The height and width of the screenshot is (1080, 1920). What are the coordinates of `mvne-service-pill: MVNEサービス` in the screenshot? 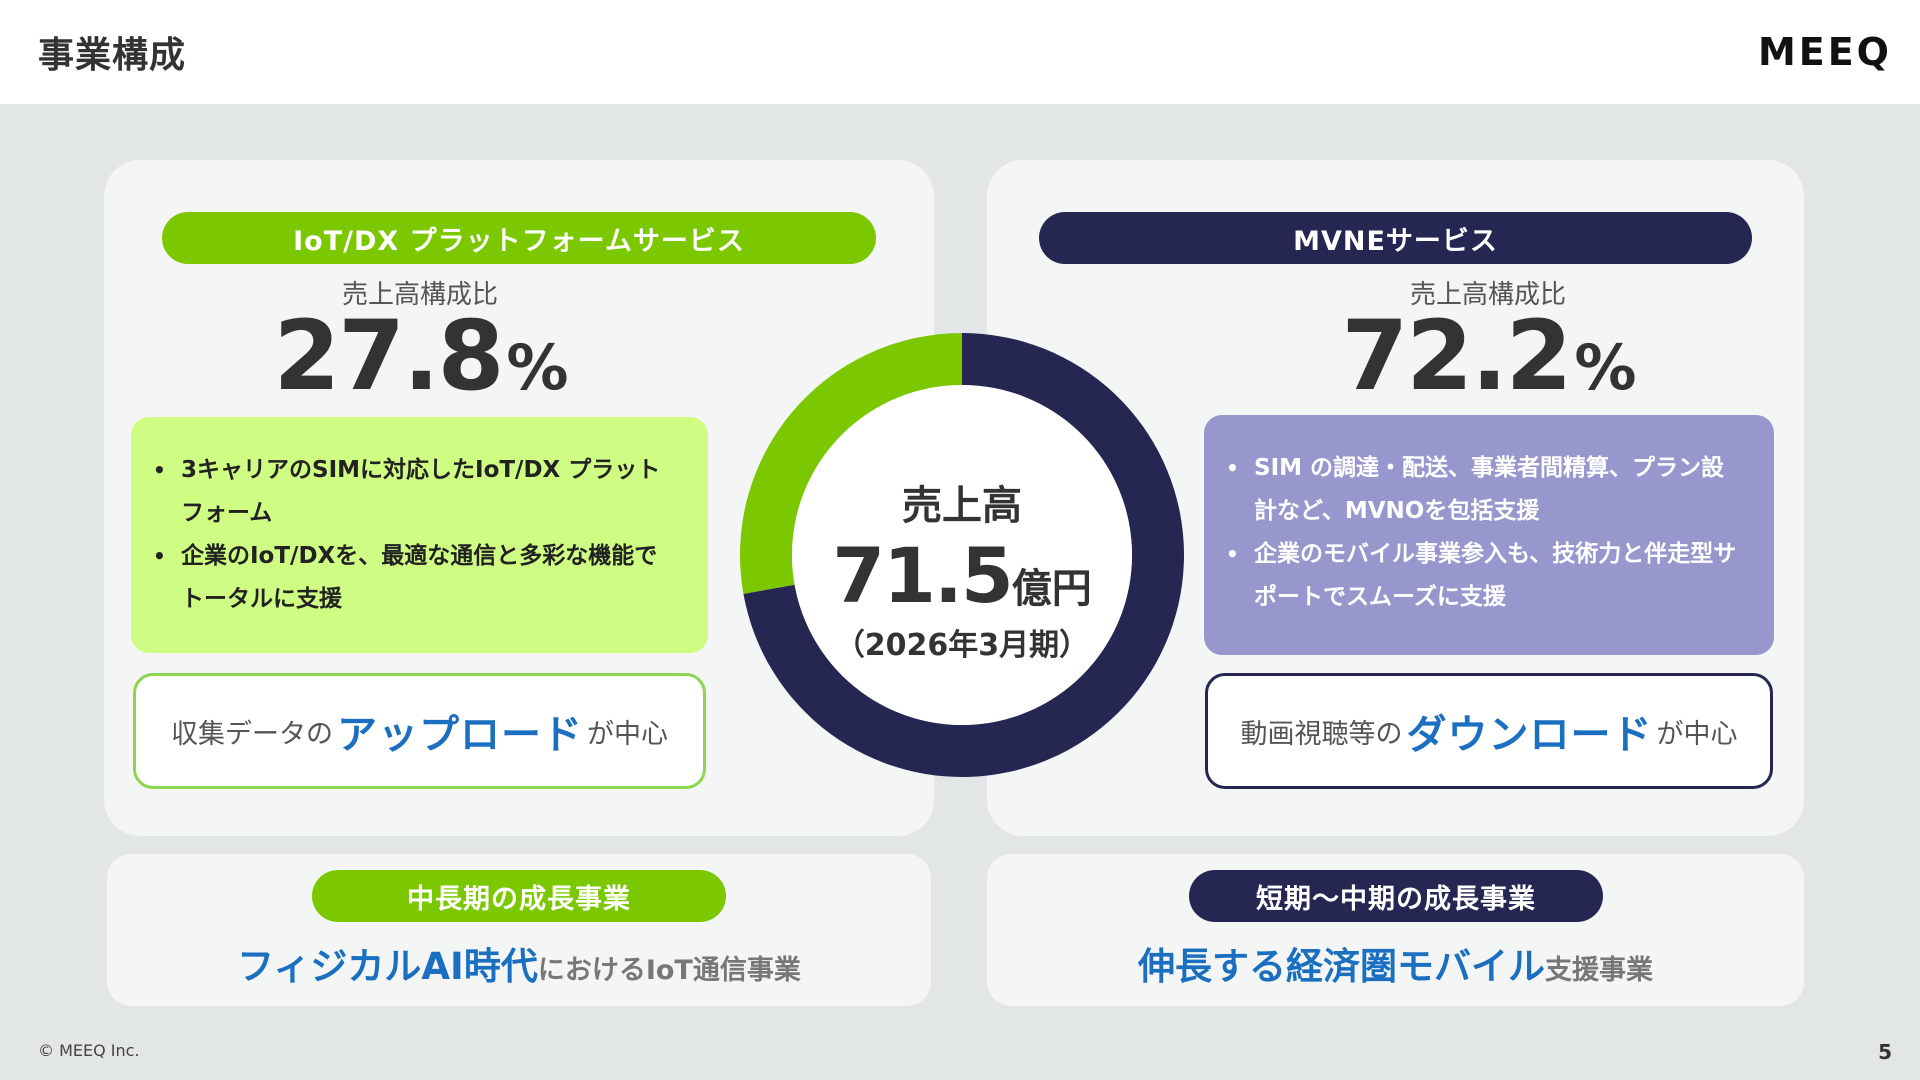 It's located at (1395, 238).